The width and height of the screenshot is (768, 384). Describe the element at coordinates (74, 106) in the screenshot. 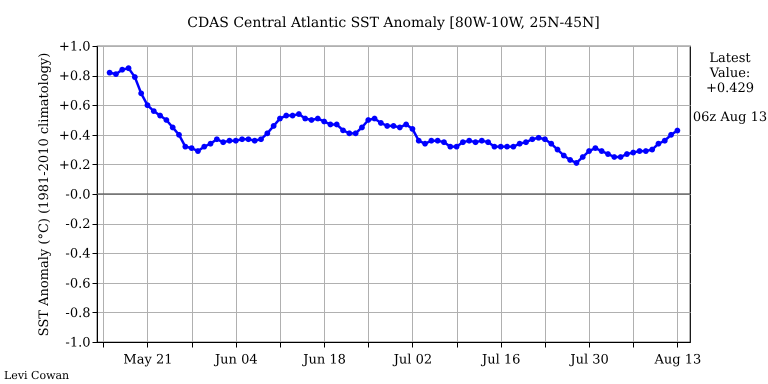

I see `y-tick-label: +0.6` at that location.